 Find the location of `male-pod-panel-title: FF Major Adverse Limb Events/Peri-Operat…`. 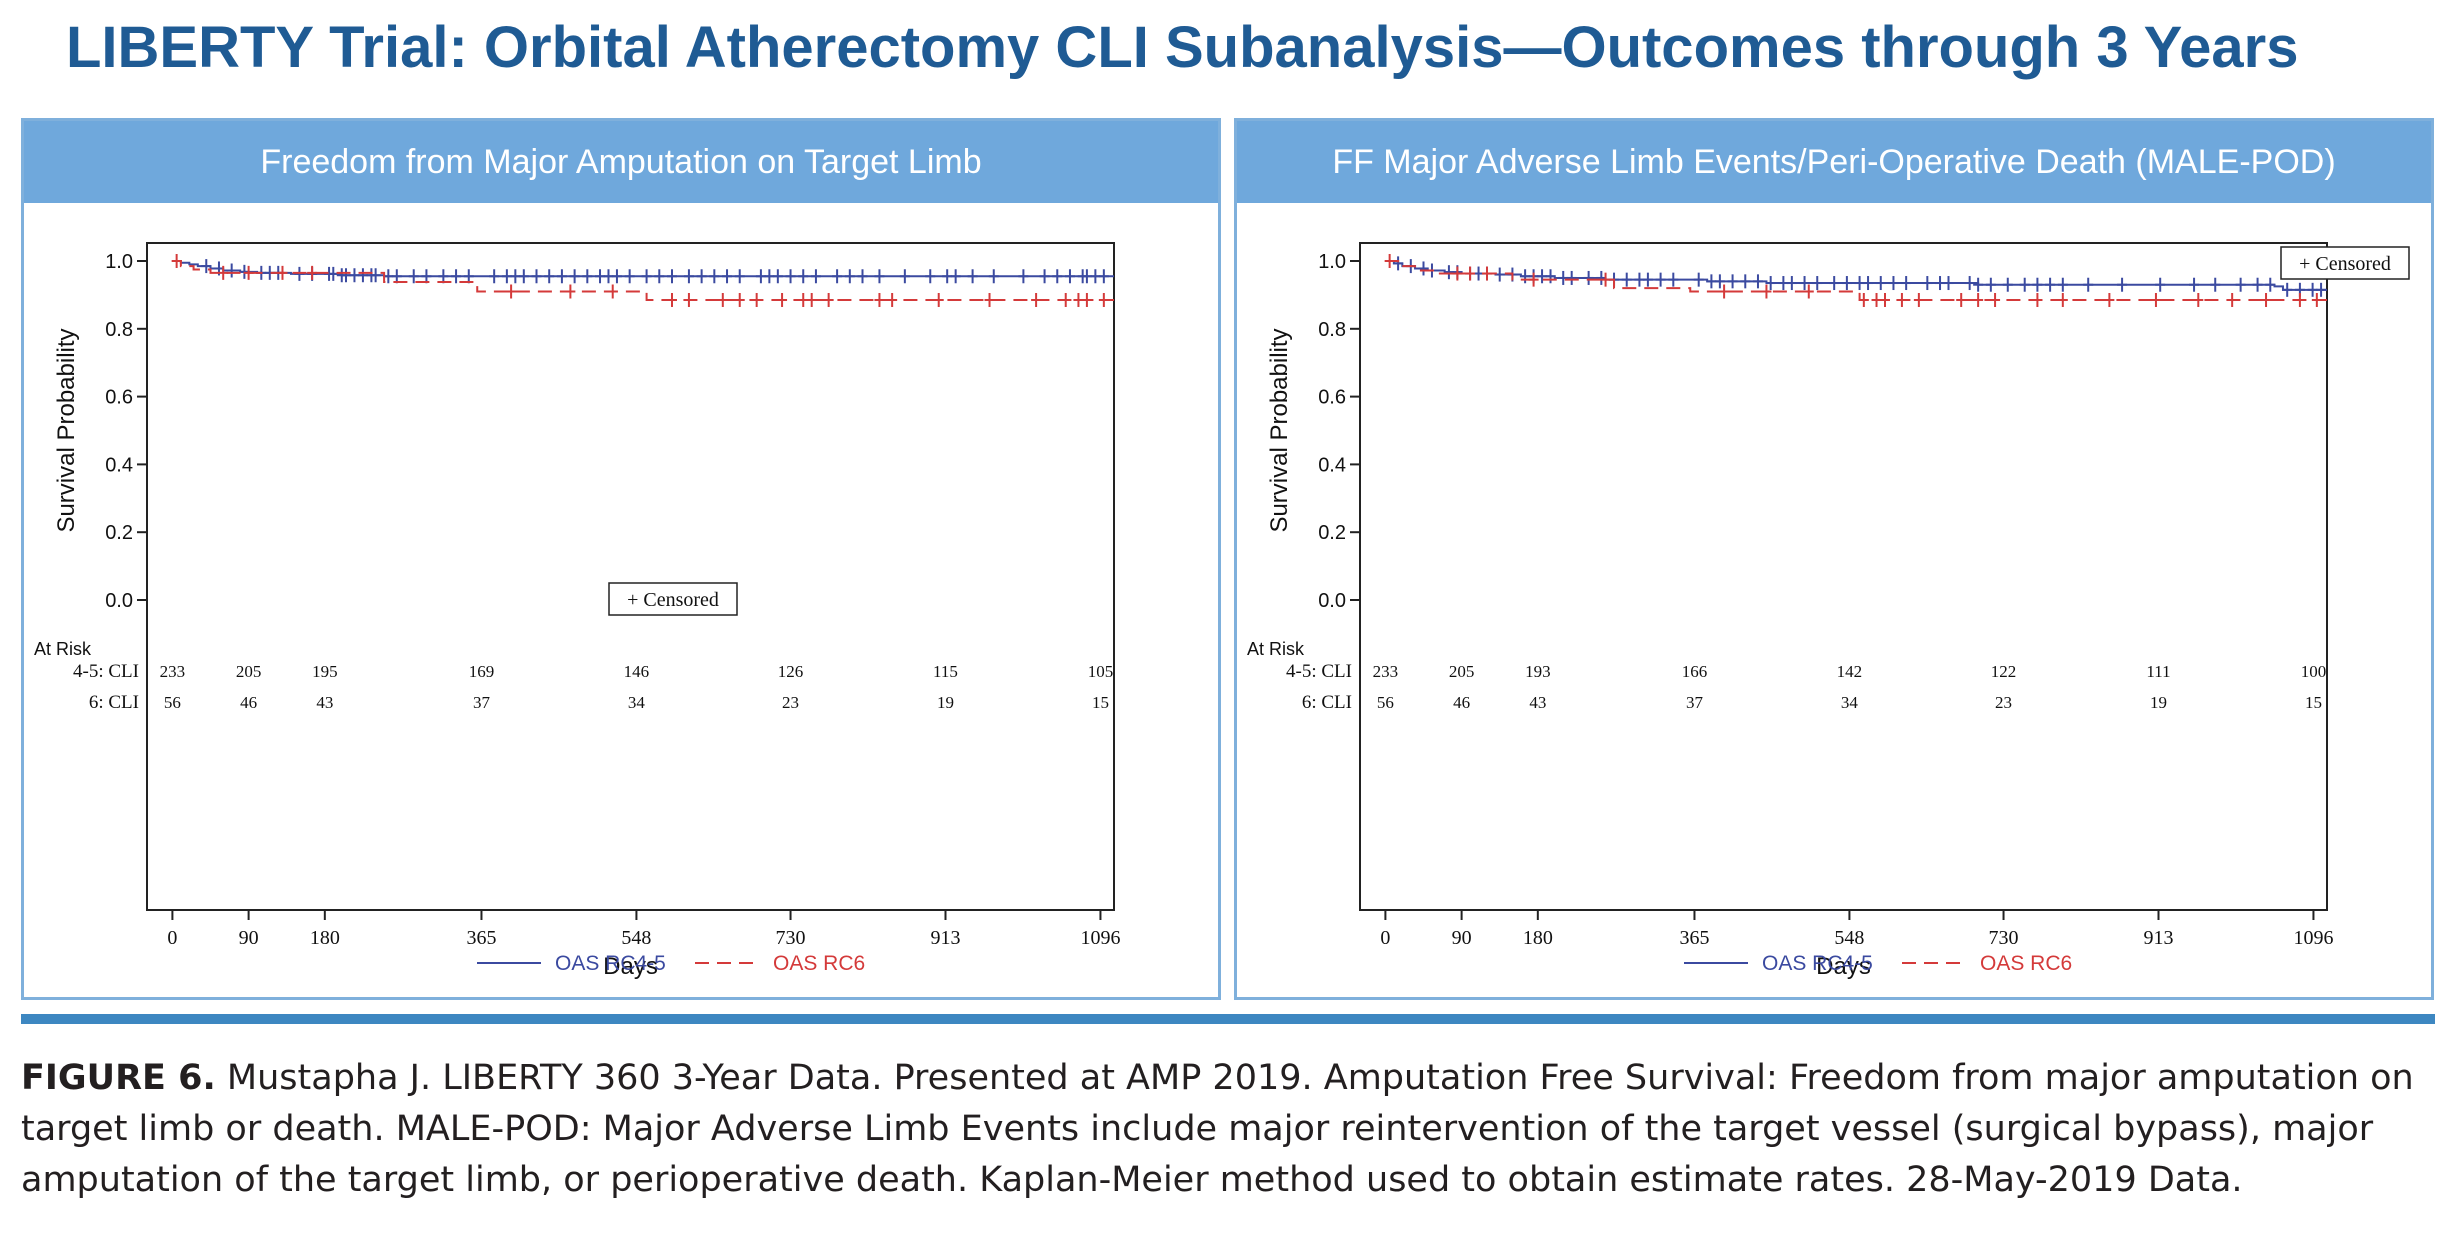

male-pod-panel-title: FF Major Adverse Limb Events/Peri-Operat… is located at coordinates (1834, 162).